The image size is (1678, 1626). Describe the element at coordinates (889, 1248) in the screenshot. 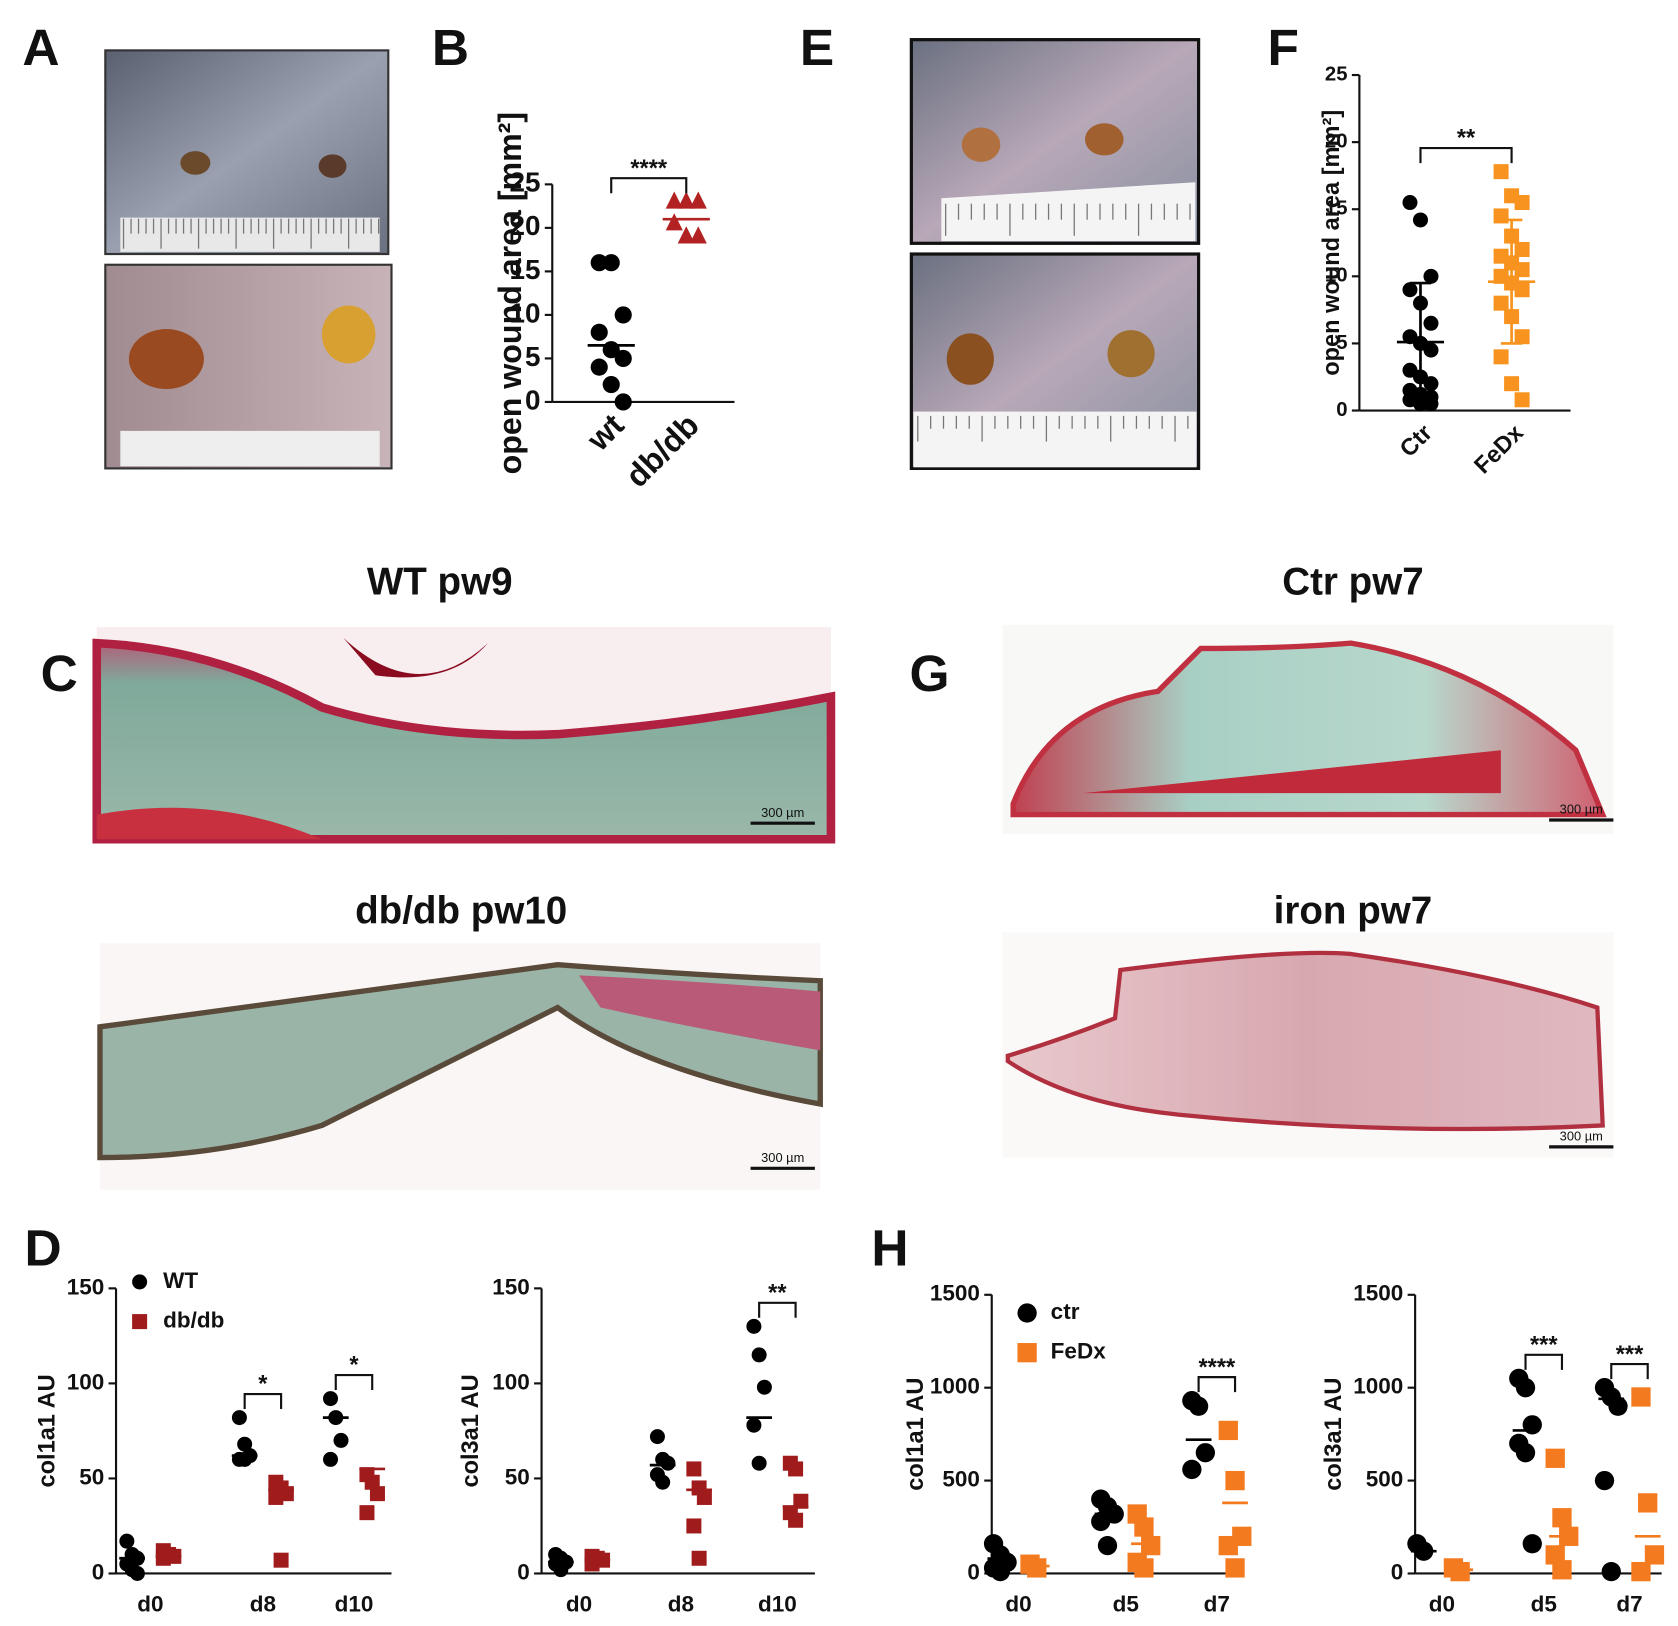

I see `panel-label: H` at that location.